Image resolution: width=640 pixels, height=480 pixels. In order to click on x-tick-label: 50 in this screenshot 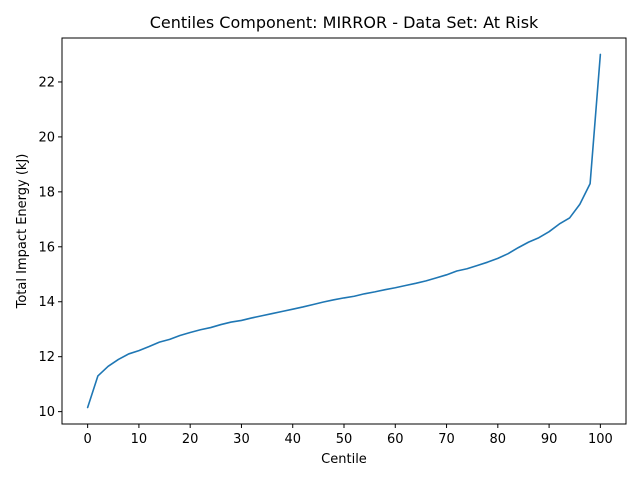, I will do `click(344, 439)`.